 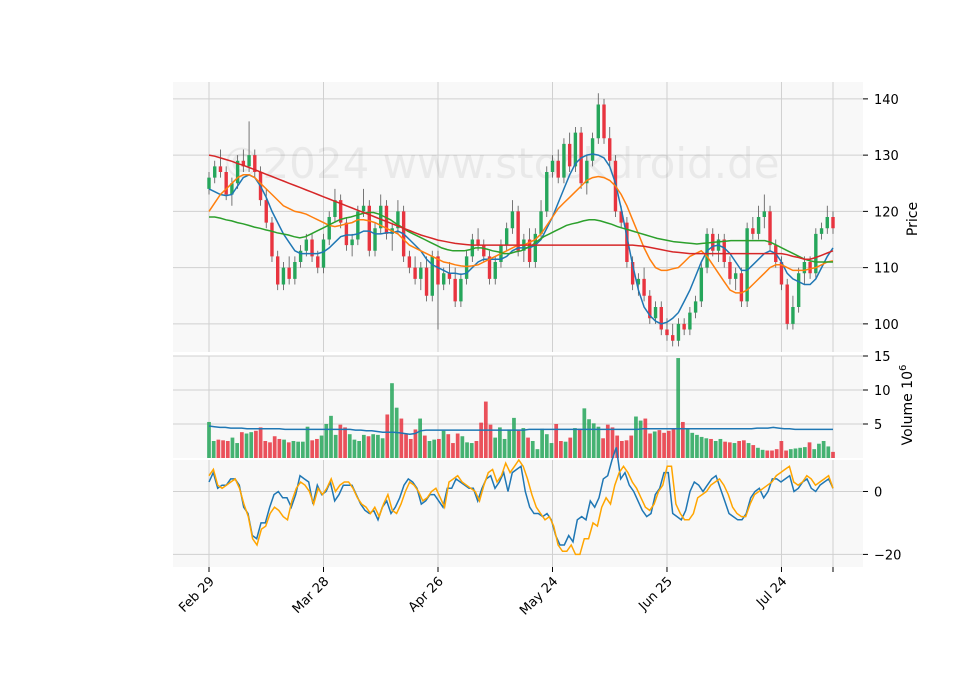 I want to click on price-y-tick-label: 130, so click(x=886, y=156).